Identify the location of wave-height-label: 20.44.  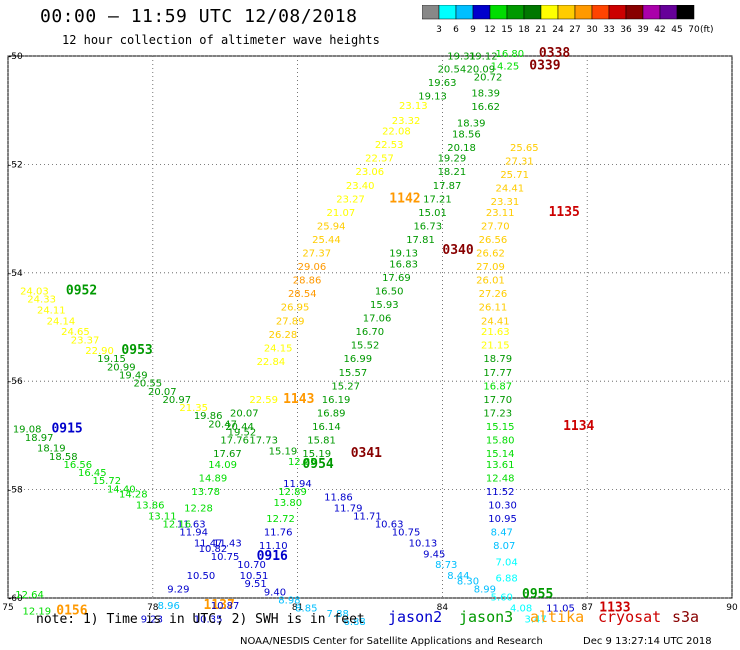
(239, 427).